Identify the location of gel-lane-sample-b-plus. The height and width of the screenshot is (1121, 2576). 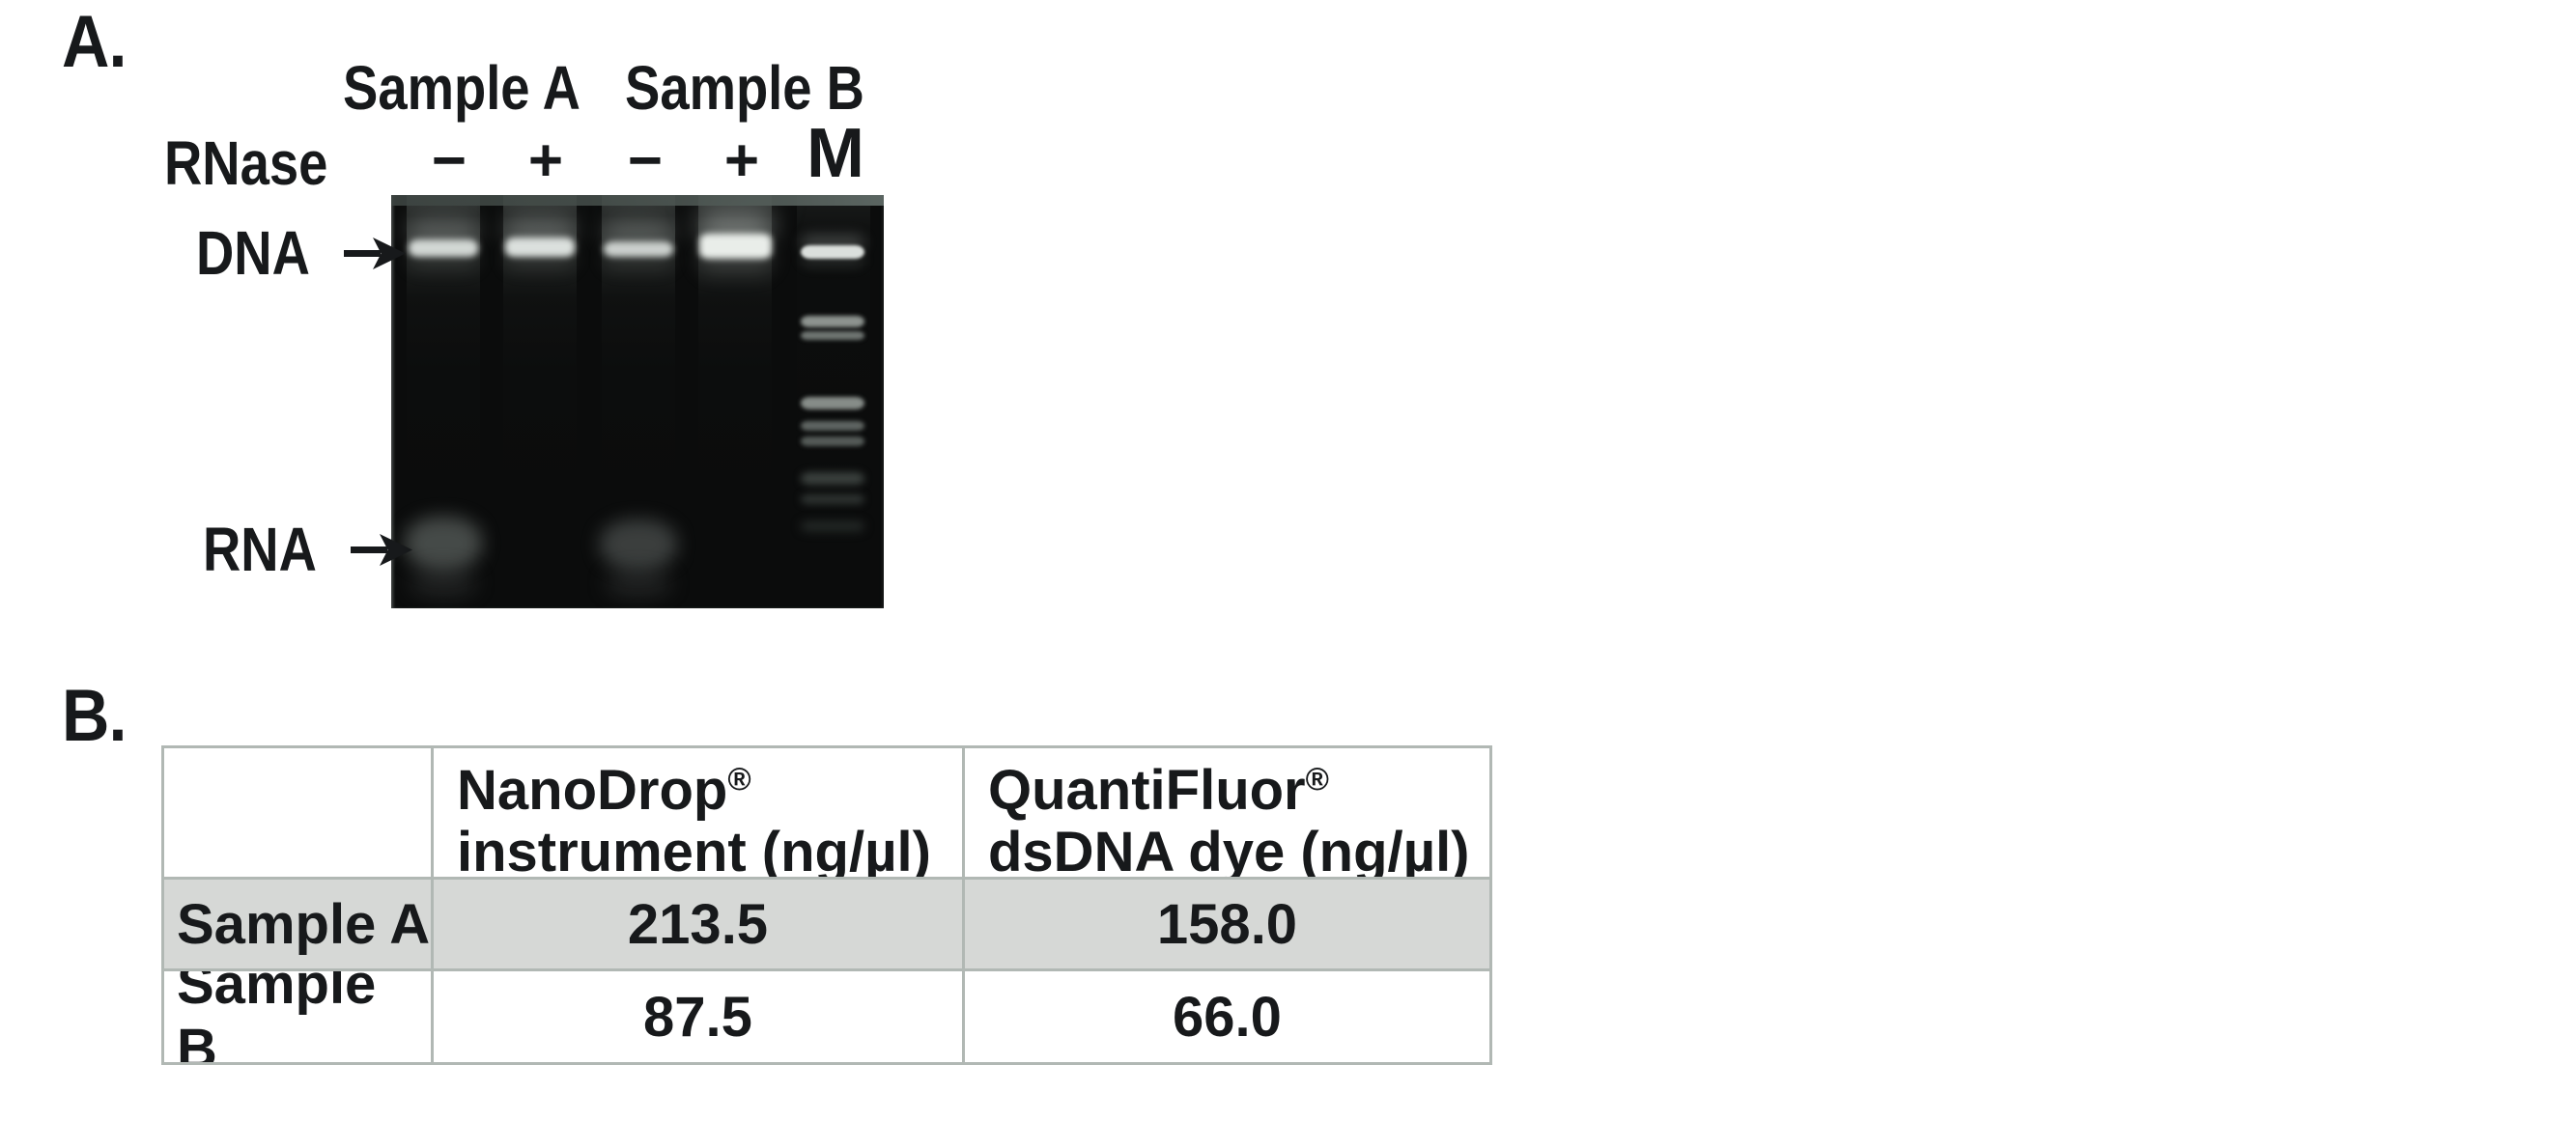
(735, 401).